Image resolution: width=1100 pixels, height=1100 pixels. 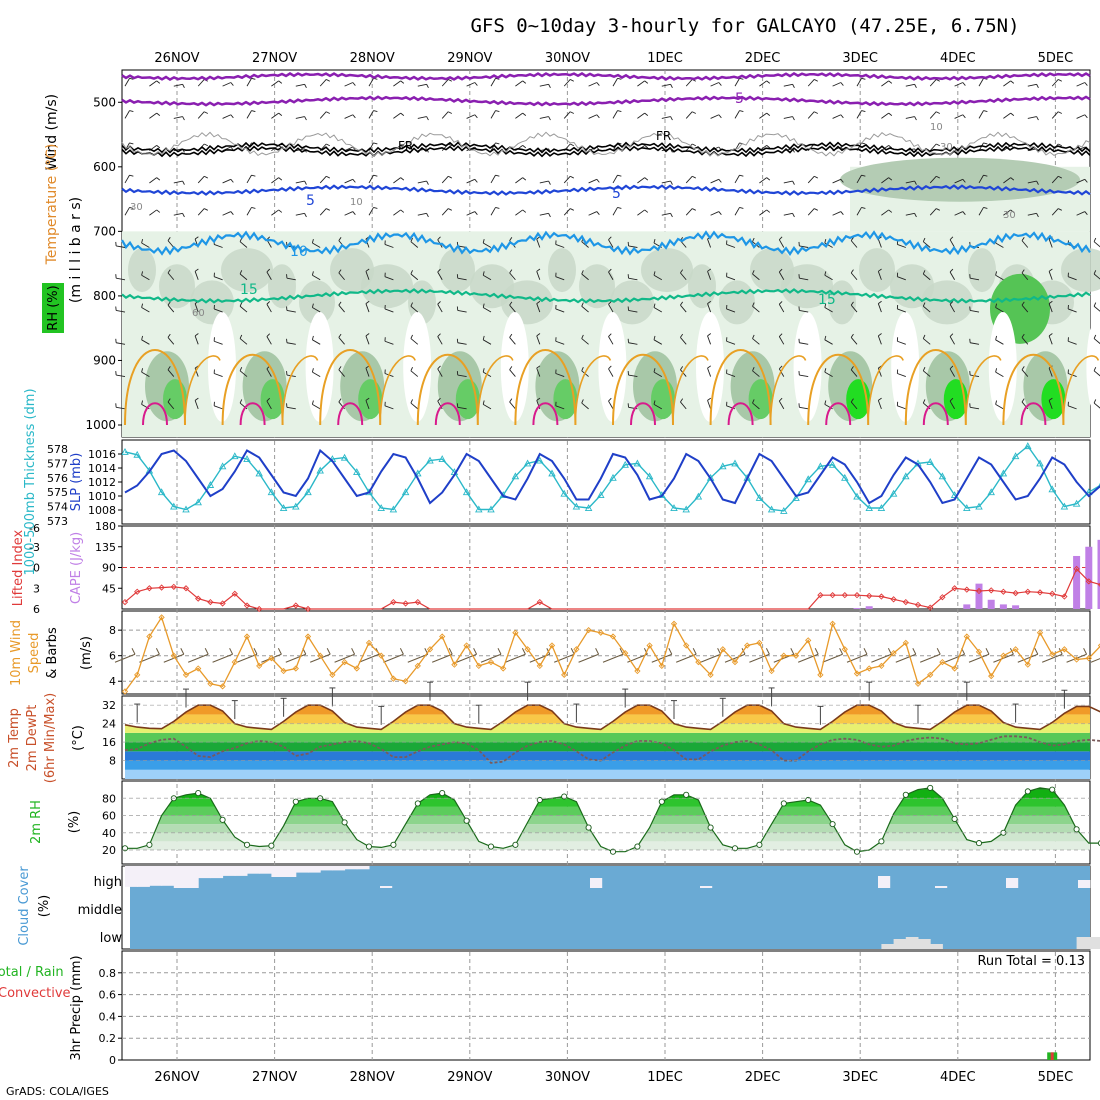 What do you see at coordinates (299, 252) in the screenshot?
I see `contour-label-10-1: 10` at bounding box center [299, 252].